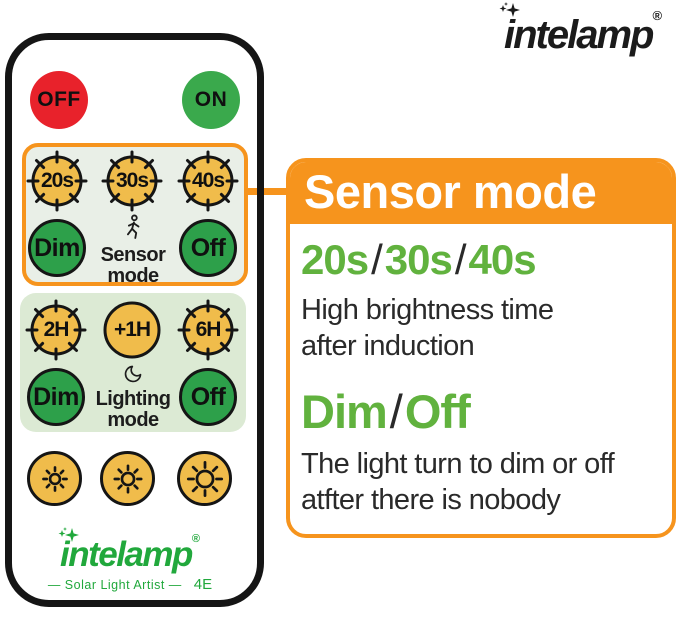 The image size is (679, 617). I want to click on brightness-low-icon, so click(54, 478).